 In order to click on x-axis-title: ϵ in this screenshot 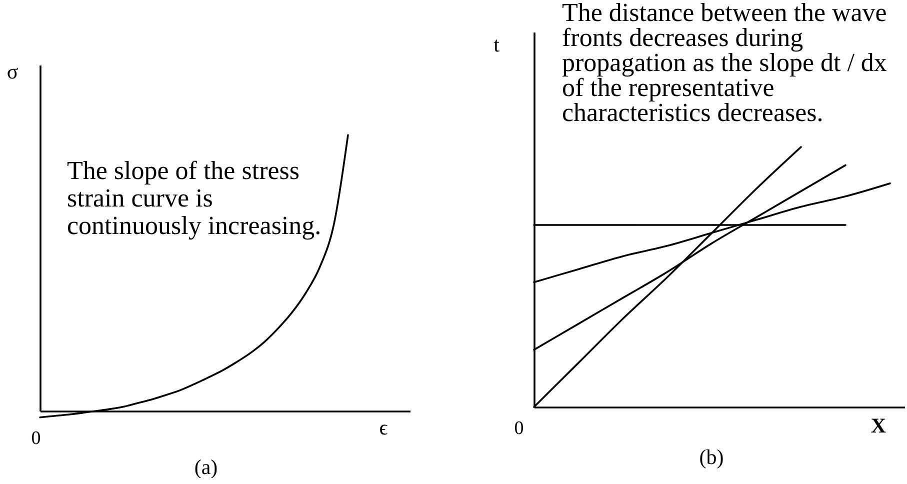, I will do `click(383, 428)`.